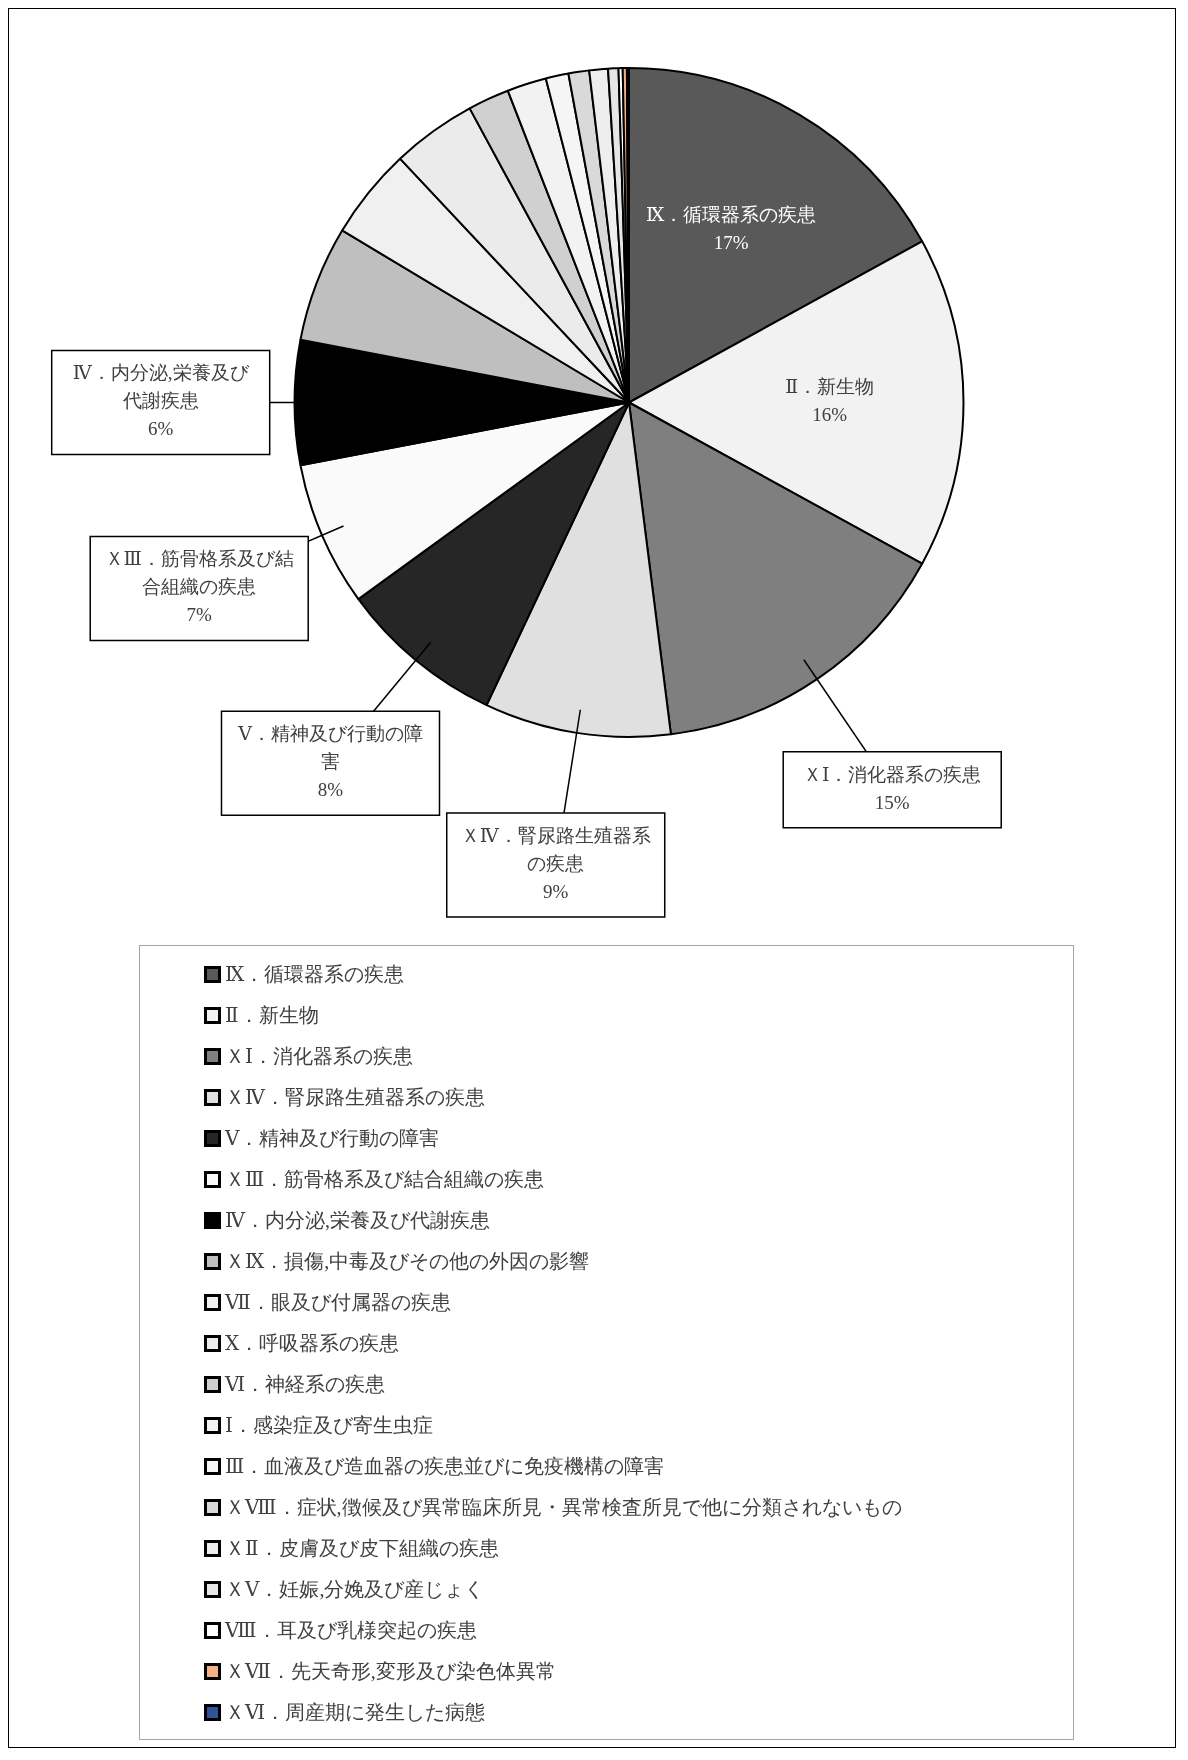 The height and width of the screenshot is (1760, 1188). I want to click on legend-label: ＸⅨ．損傷,中毒及びその他の外因の影響, so click(407, 1261).